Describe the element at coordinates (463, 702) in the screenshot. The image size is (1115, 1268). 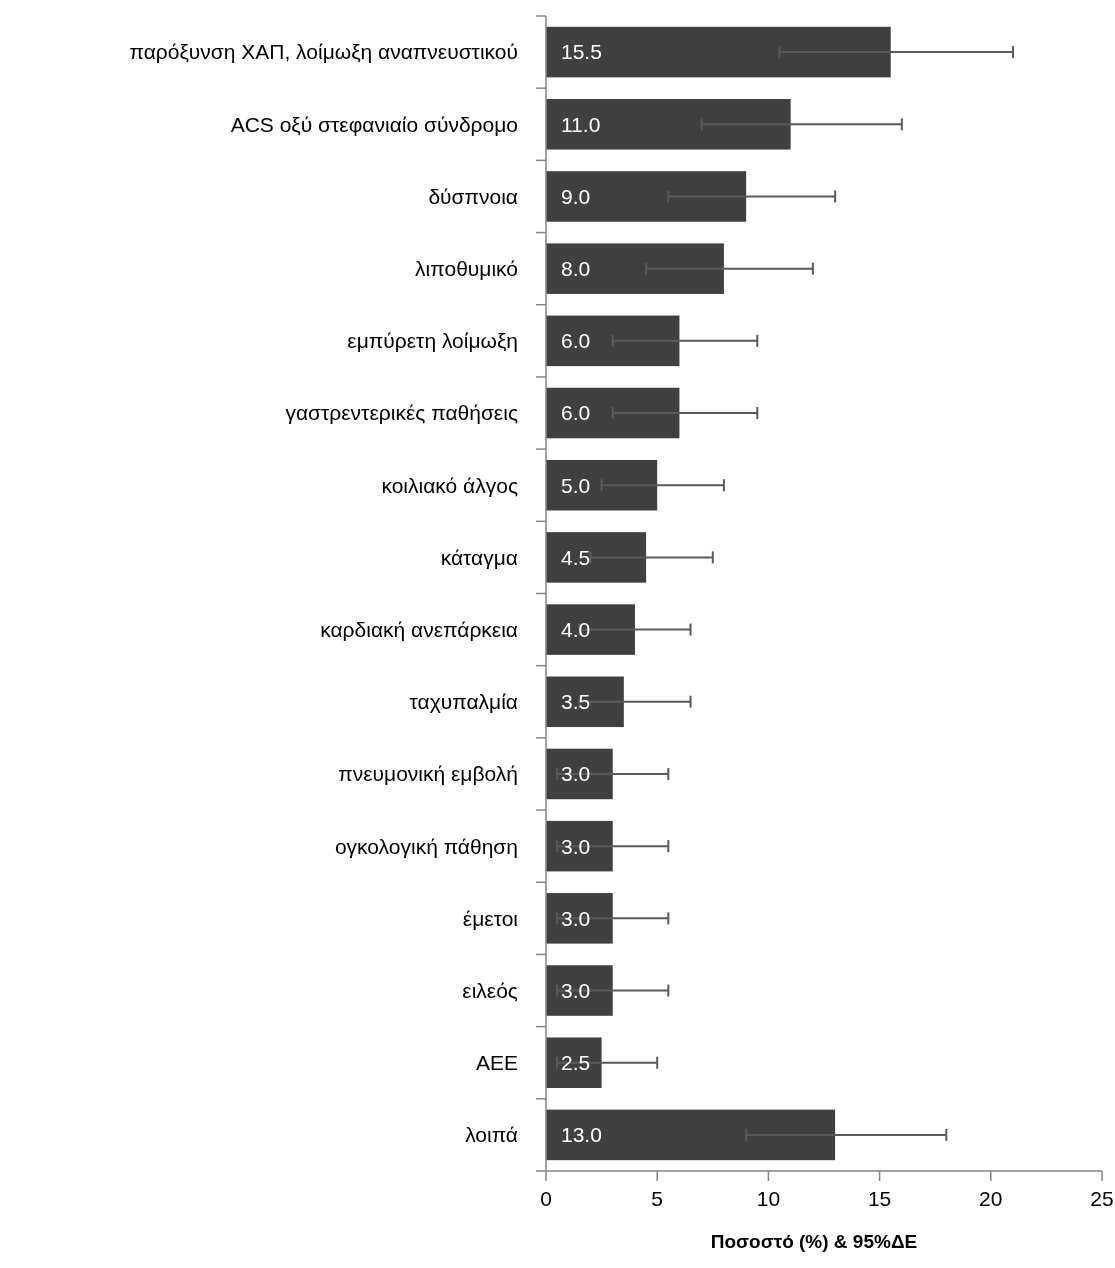
I see `y-tick-label: ταχυπαλμία` at that location.